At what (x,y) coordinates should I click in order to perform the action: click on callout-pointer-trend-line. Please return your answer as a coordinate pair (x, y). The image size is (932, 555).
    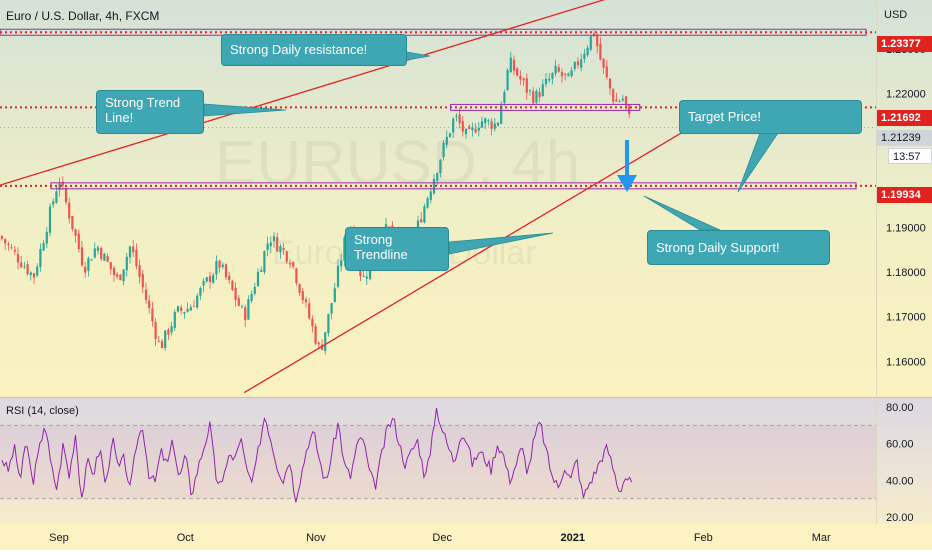
    Looking at the image, I should click on (245, 110).